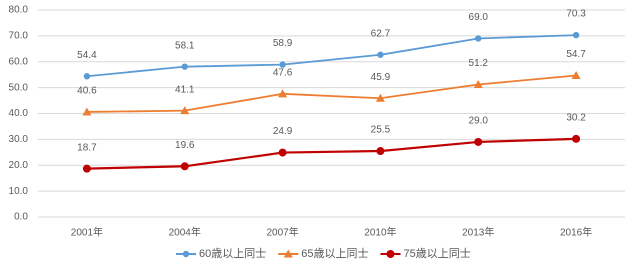 The height and width of the screenshot is (270, 640). What do you see at coordinates (576, 14) in the screenshot?
I see `data-label: 70.3` at bounding box center [576, 14].